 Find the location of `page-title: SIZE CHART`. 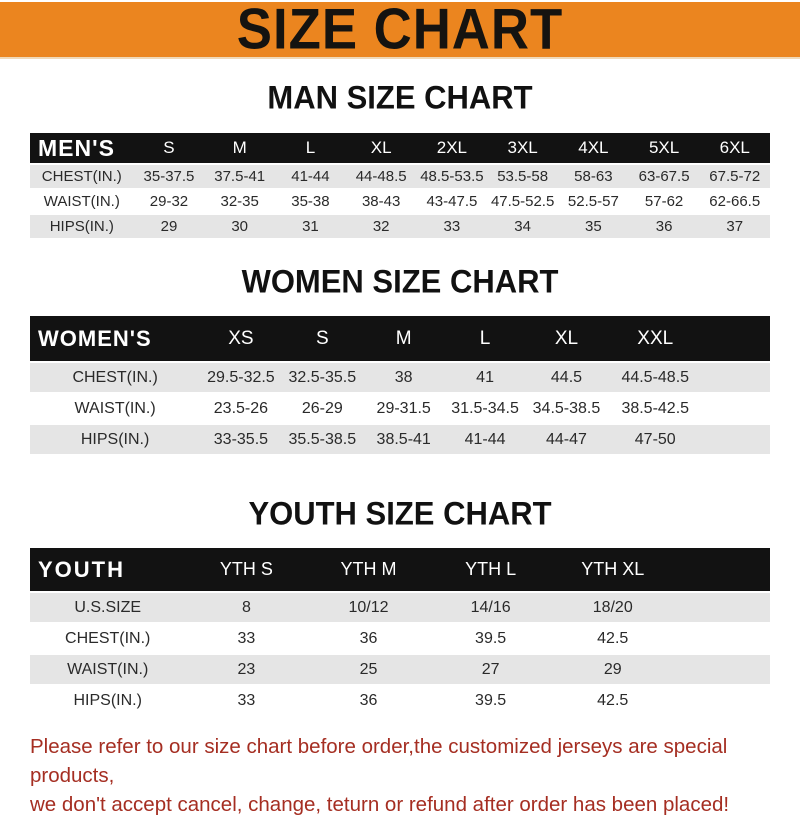

page-title: SIZE CHART is located at coordinates (400, 31).